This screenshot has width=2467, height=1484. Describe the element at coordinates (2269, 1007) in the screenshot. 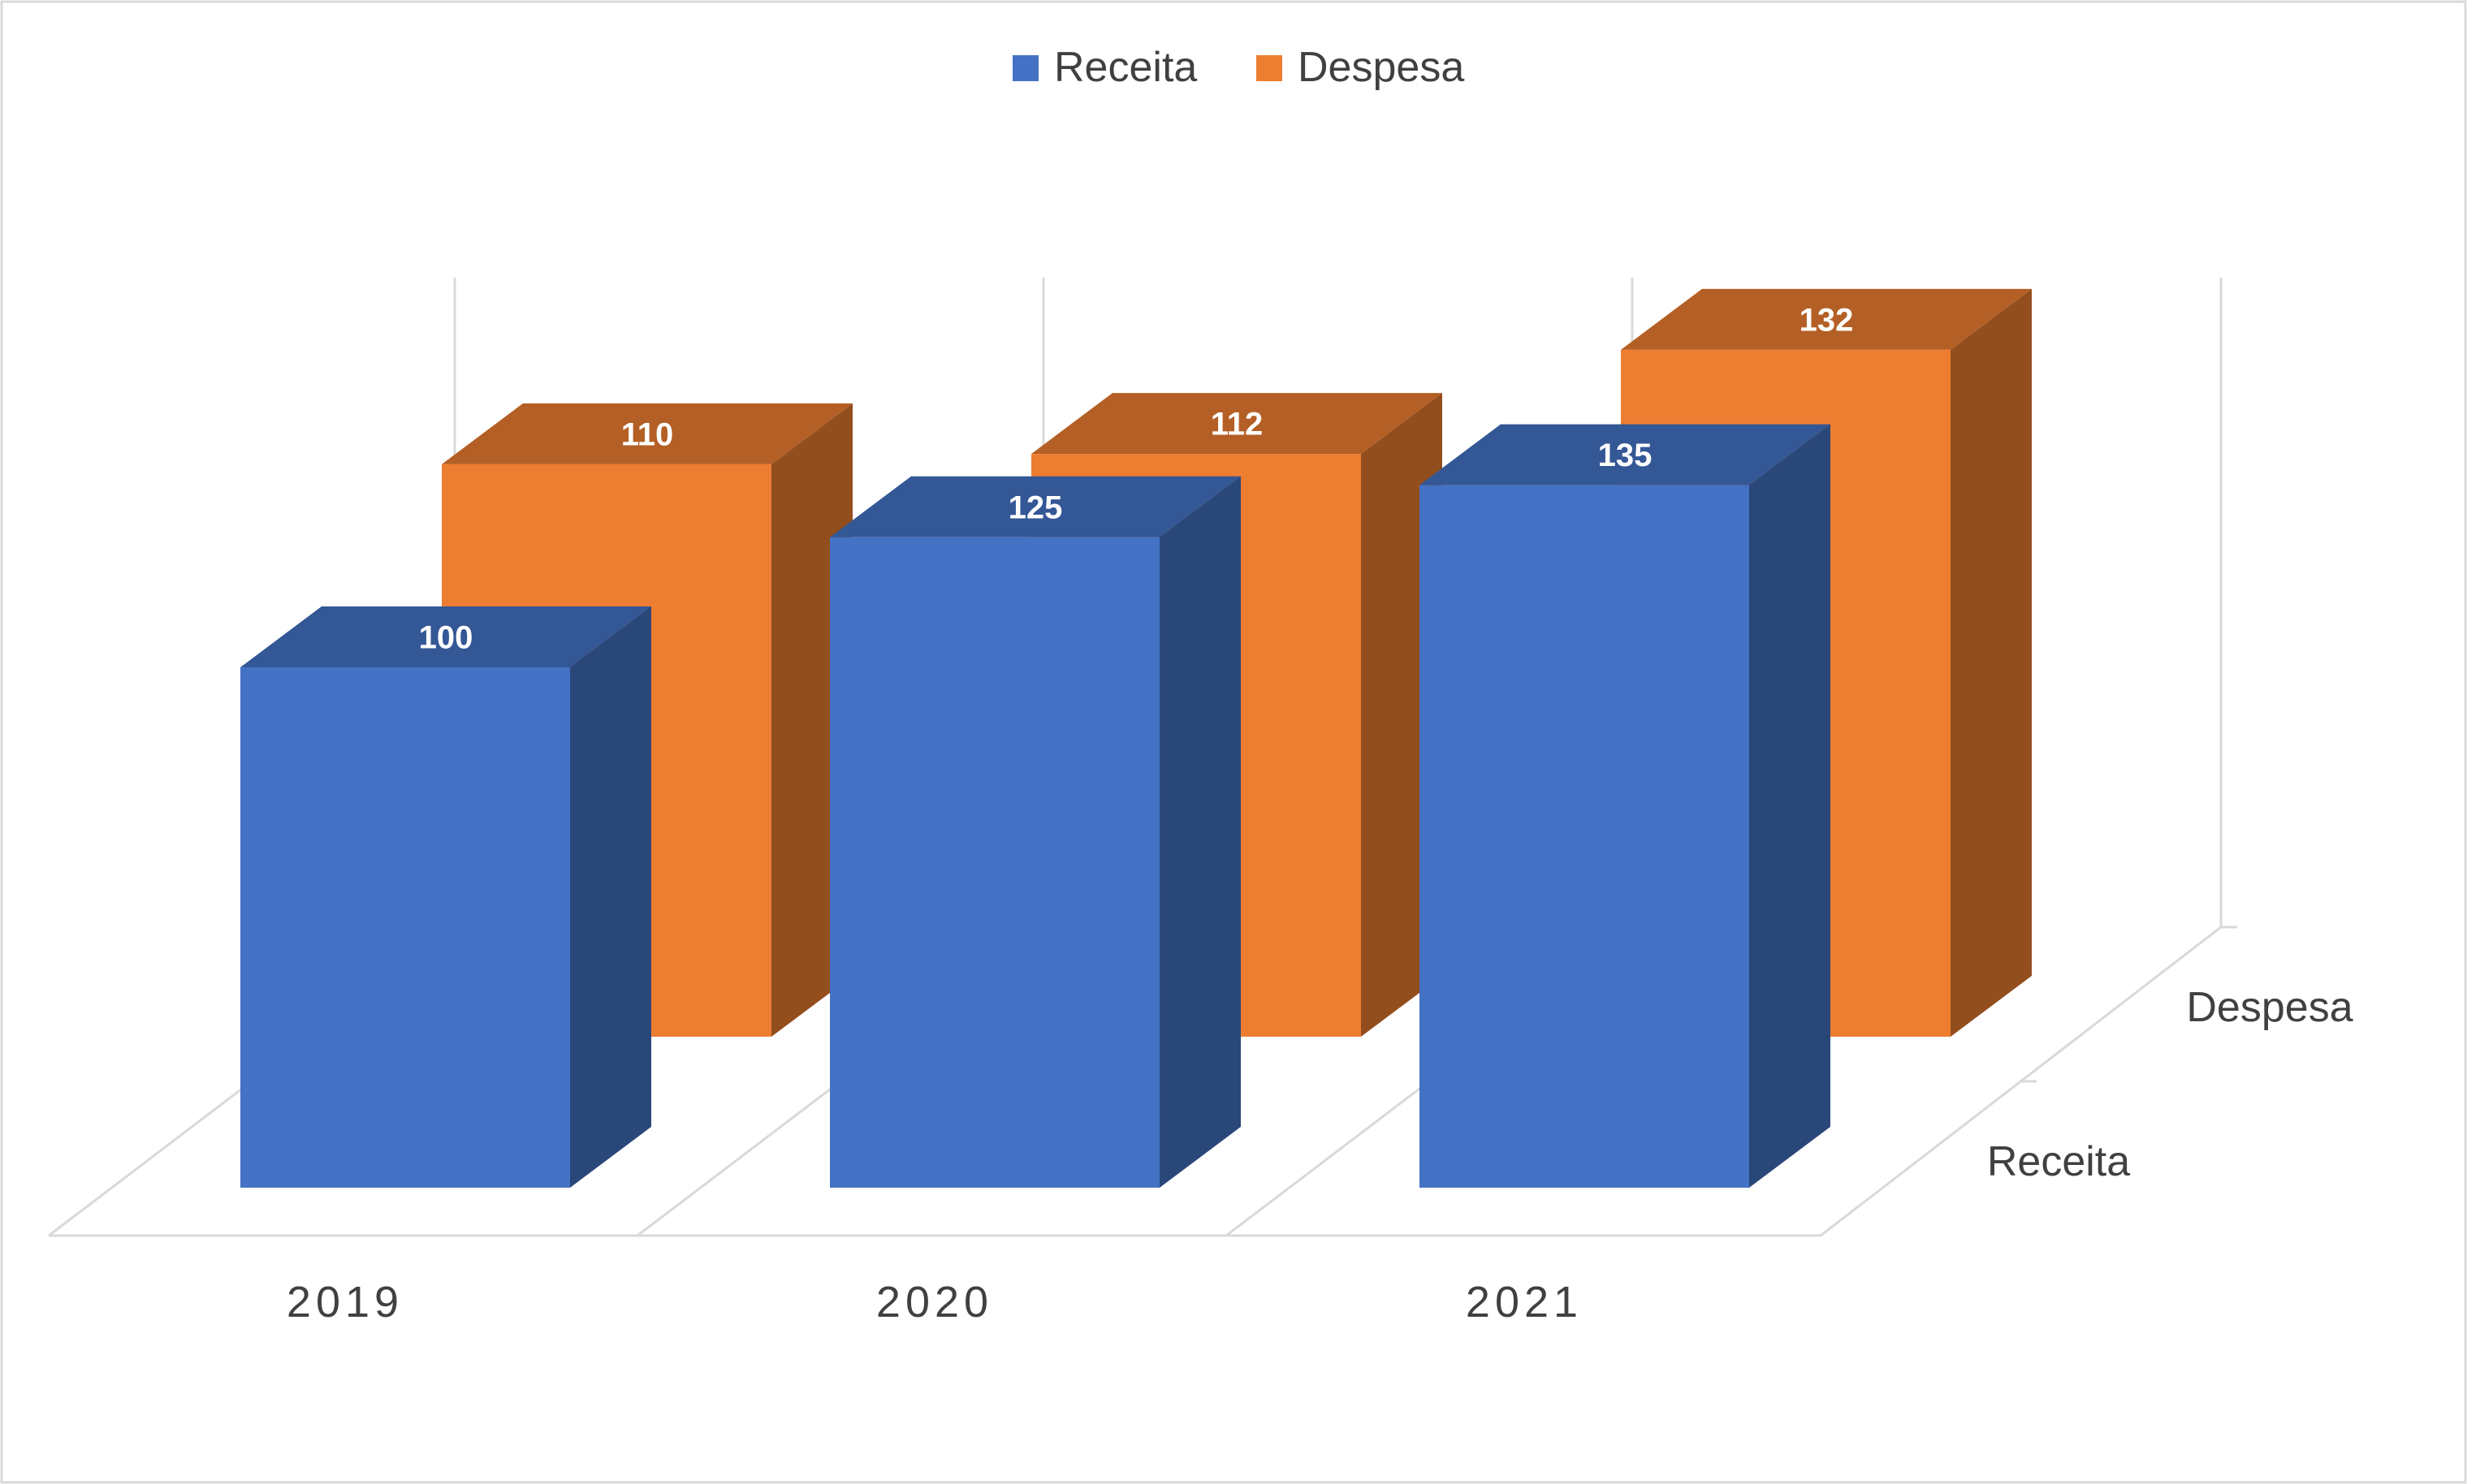

I see `depth-label-back: Despesa` at that location.